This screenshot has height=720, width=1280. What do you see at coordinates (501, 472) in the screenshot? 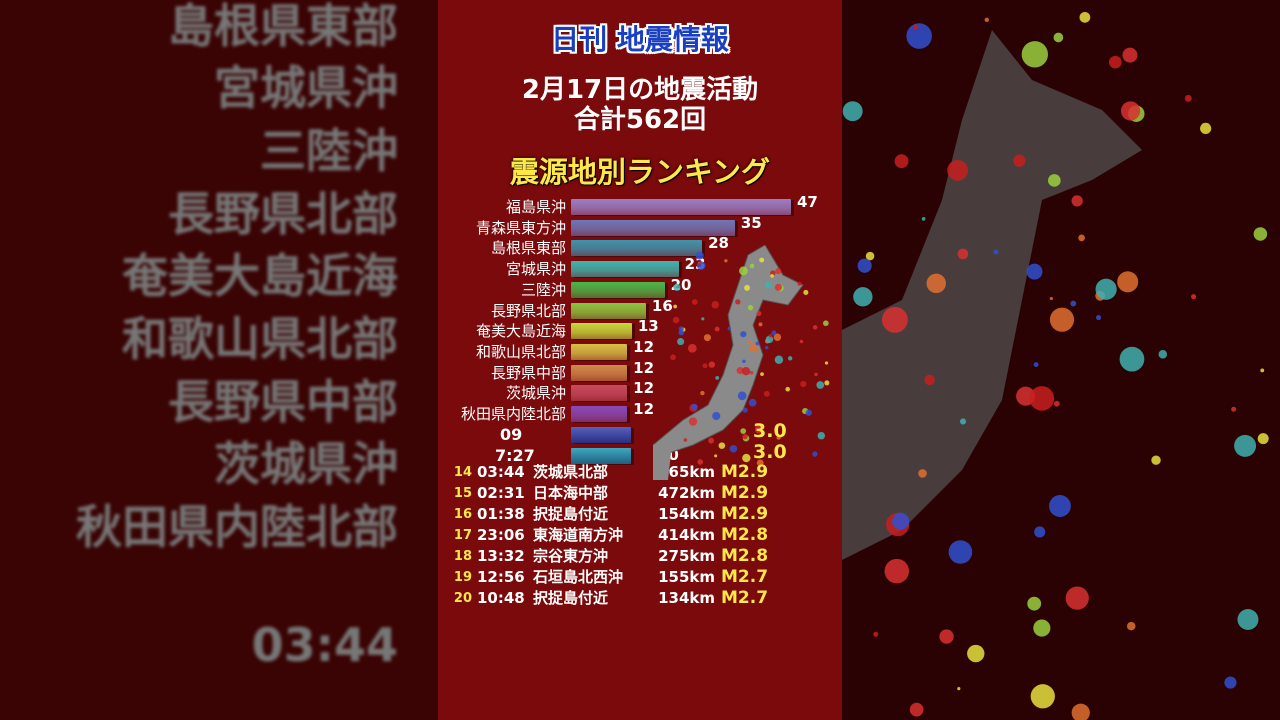
I see `time: 03:44` at bounding box center [501, 472].